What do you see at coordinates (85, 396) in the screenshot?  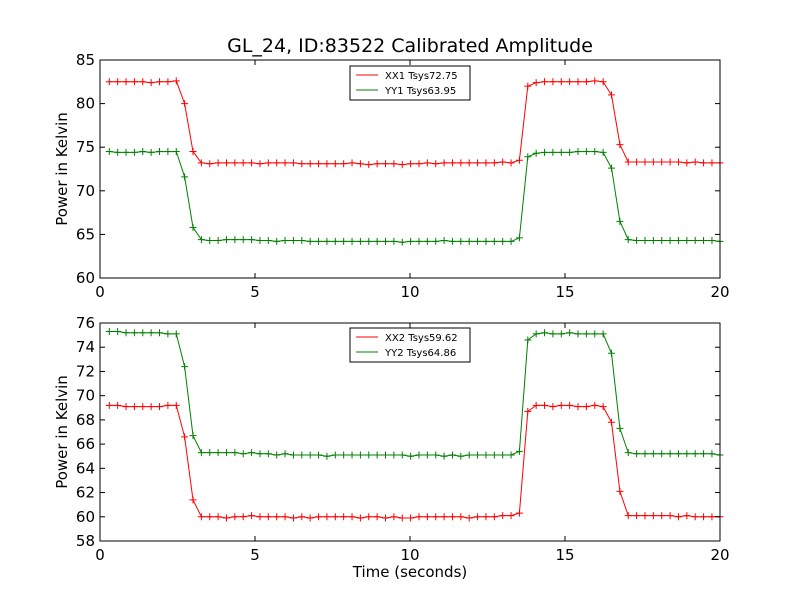 I see `y-tick-label: 70` at bounding box center [85, 396].